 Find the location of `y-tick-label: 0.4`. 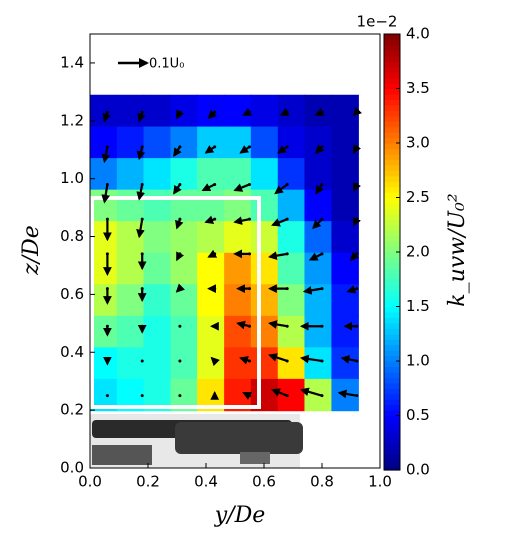

y-tick-label: 0.4 is located at coordinates (72, 352).